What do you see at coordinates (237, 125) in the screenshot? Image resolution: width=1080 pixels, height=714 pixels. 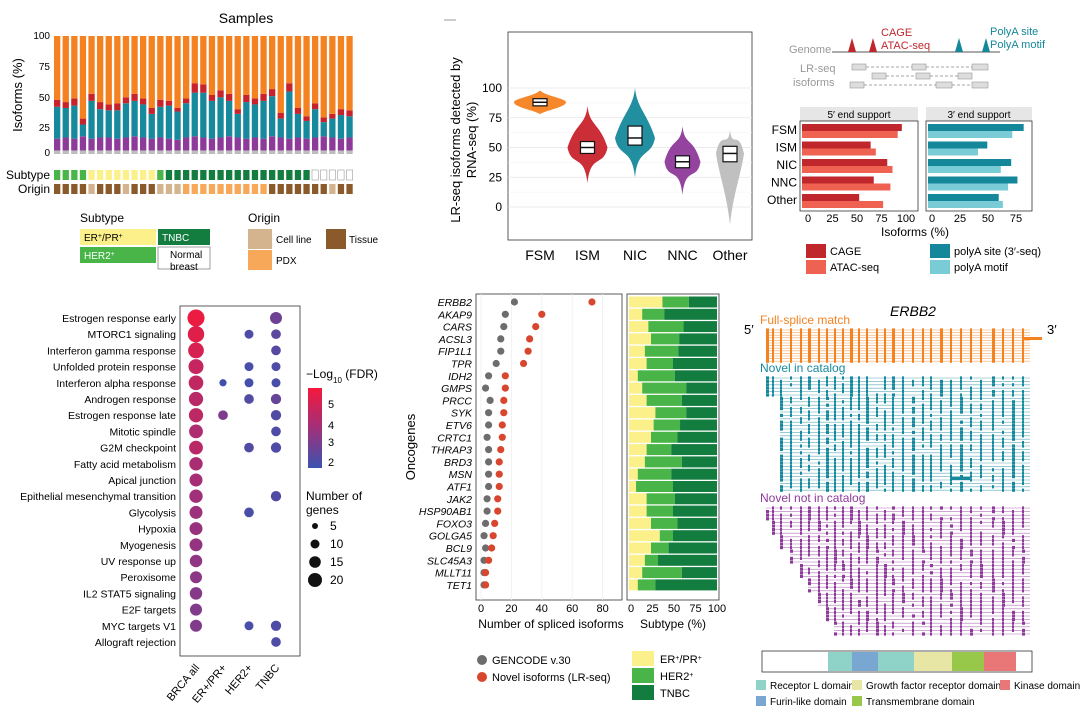 I see `bar-segment-nic` at bounding box center [237, 125].